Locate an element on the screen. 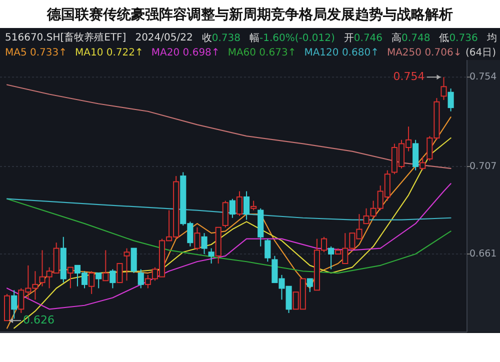 This screenshot has width=500, height=362. chart-title: 德国联赛传统豪强阵容调整与新周期竞争格局发展趋势与战略解析 is located at coordinates (249, 14).